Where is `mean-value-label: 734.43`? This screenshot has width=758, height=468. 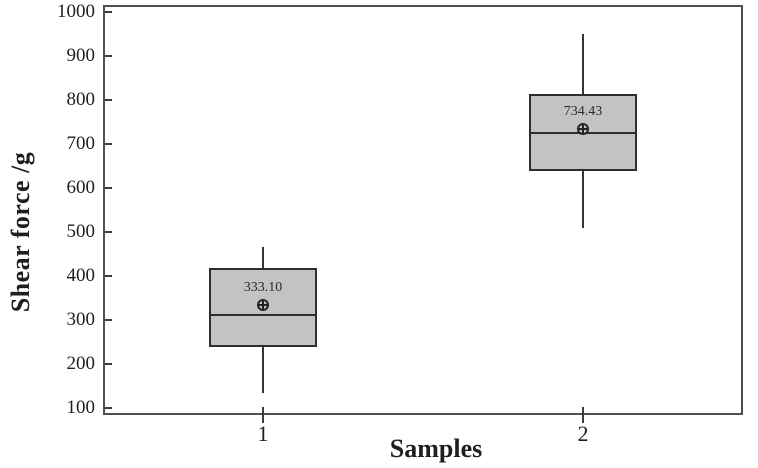 mean-value-label: 734.43 is located at coordinates (583, 111).